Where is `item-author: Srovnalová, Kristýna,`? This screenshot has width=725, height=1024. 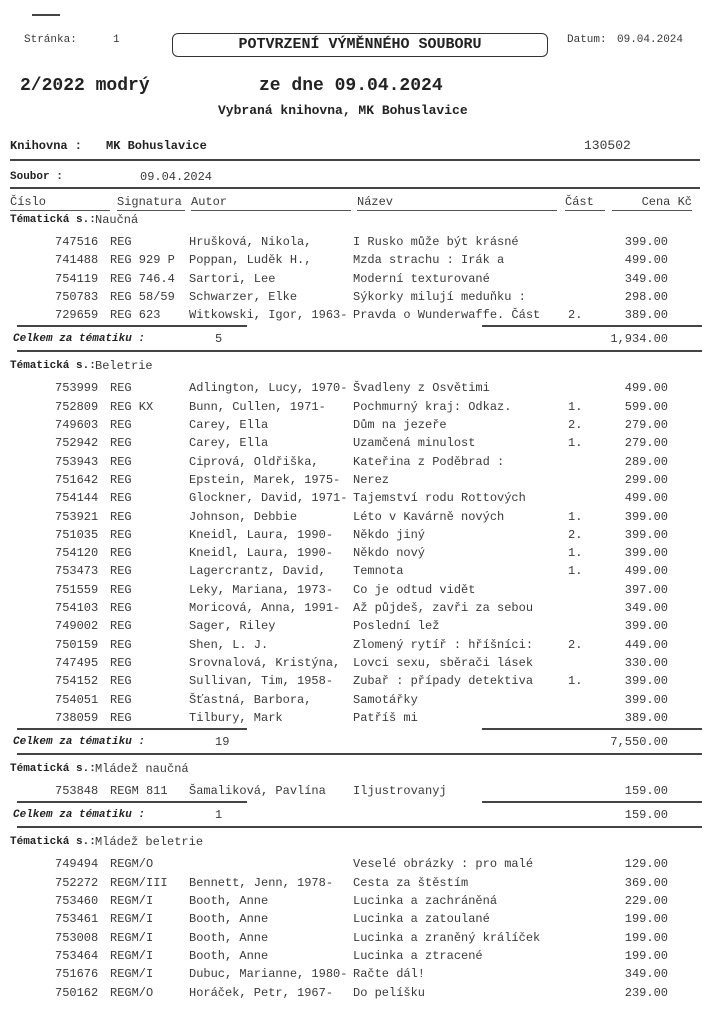
item-author: Srovnalová, Kristýna, is located at coordinates (265, 662).